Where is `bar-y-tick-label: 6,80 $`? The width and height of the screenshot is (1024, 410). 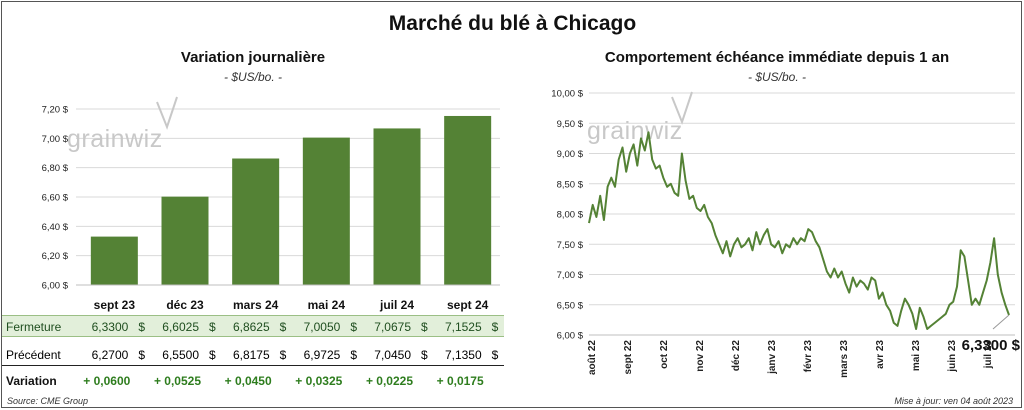
bar-y-tick-label: 6,80 $ is located at coordinates (55, 168).